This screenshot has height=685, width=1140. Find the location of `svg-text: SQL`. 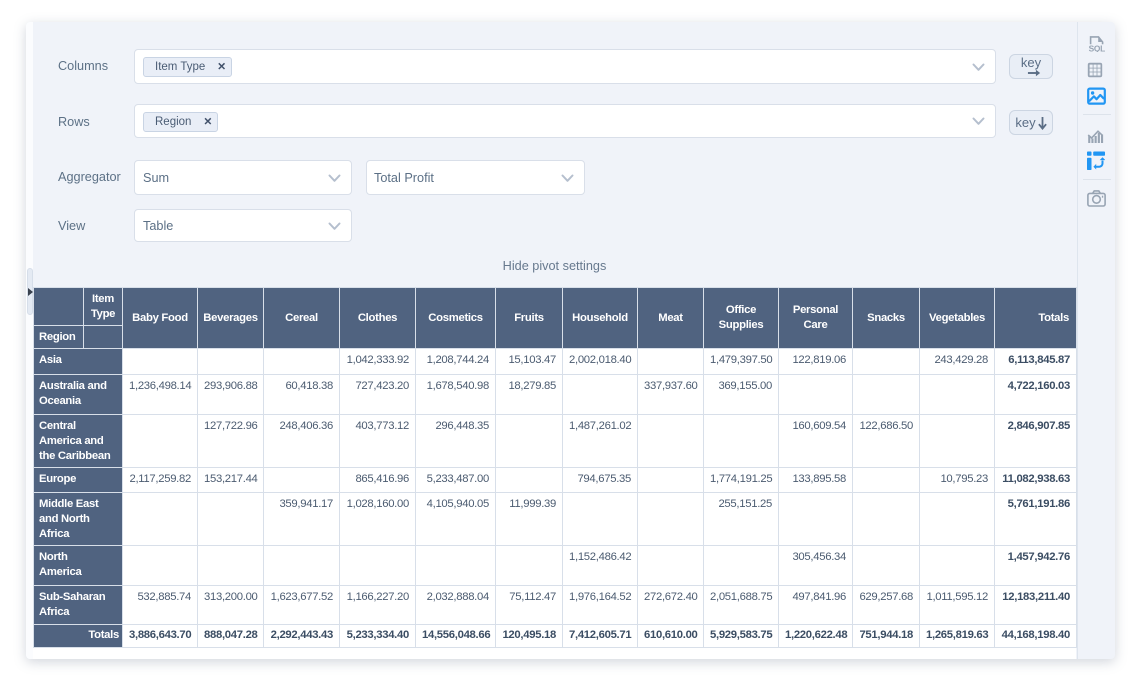

svg-text: SQL is located at coordinates (1097, 47).